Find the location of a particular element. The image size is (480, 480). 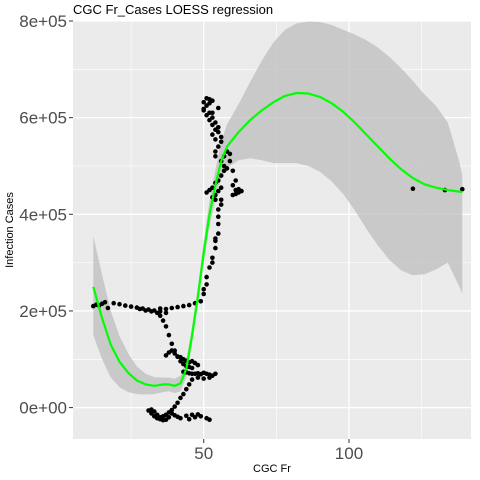

x-tick-label: 50 is located at coordinates (203, 453).